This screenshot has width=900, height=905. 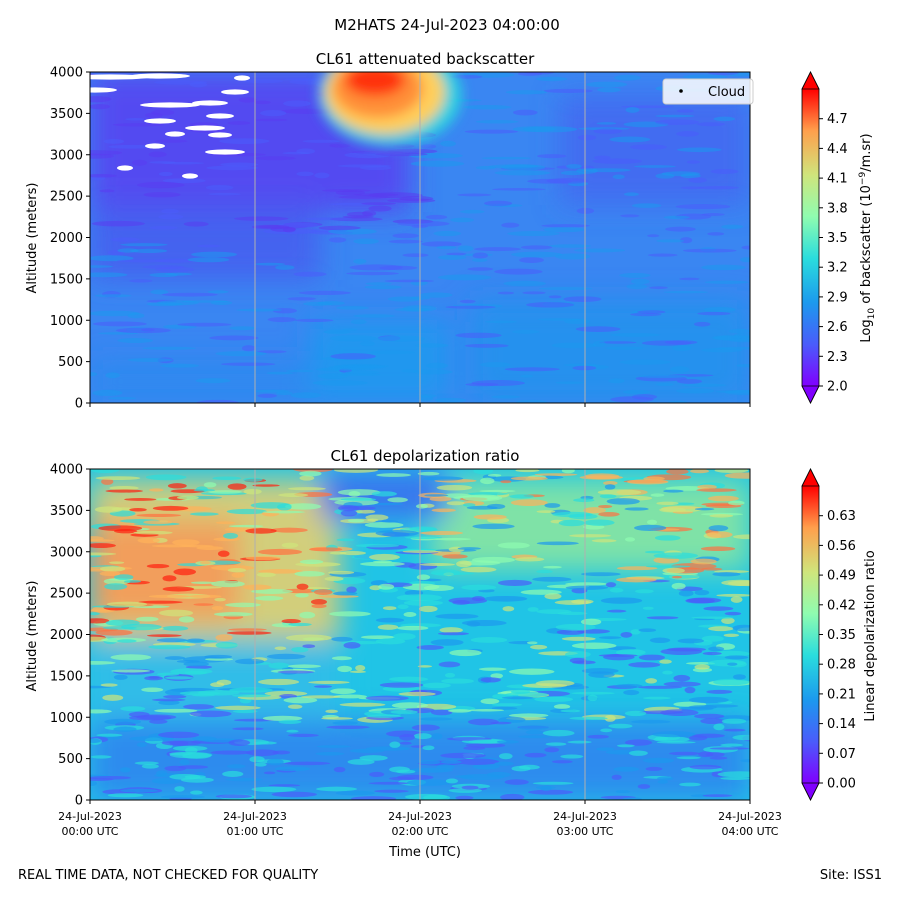 I want to click on y-tick-label: 2000, so click(x=66, y=635).